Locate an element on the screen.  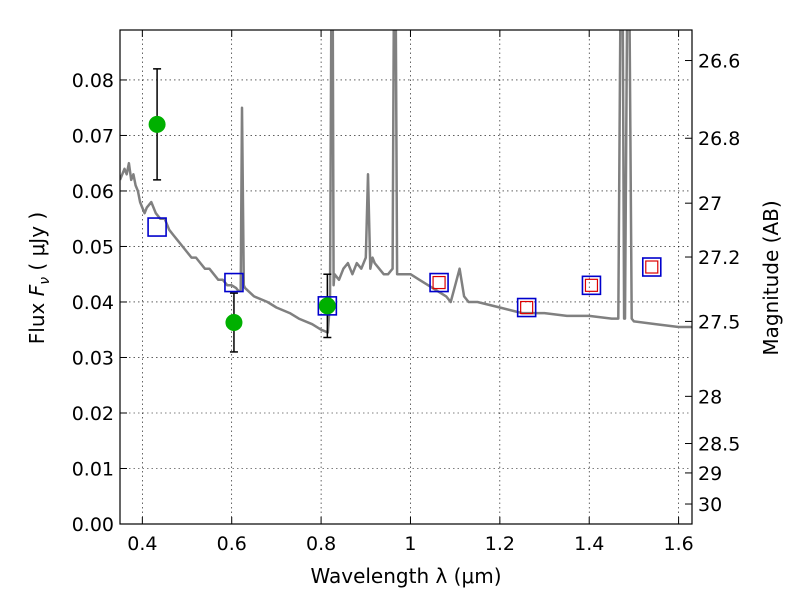
x-tick-label: 0.8 is located at coordinates (321, 544).